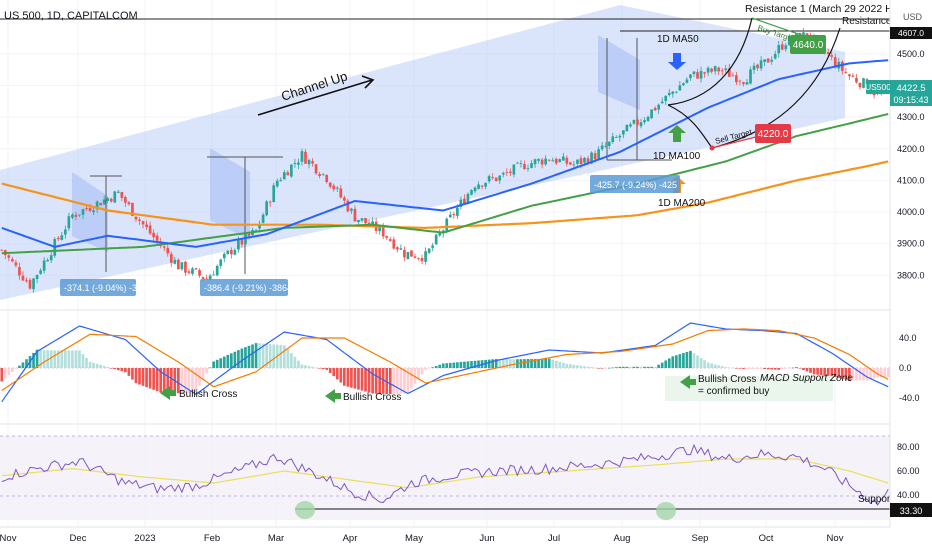  Describe the element at coordinates (168, 393) in the screenshot. I see `bullish-cross-arrow-1-icon` at that location.